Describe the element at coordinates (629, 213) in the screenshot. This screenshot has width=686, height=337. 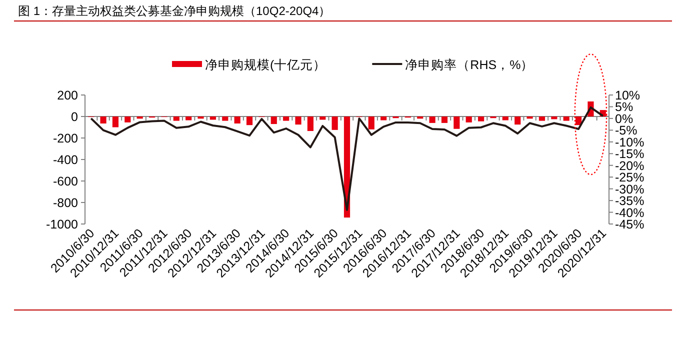
I see `y2-tick-label: -40%` at that location.